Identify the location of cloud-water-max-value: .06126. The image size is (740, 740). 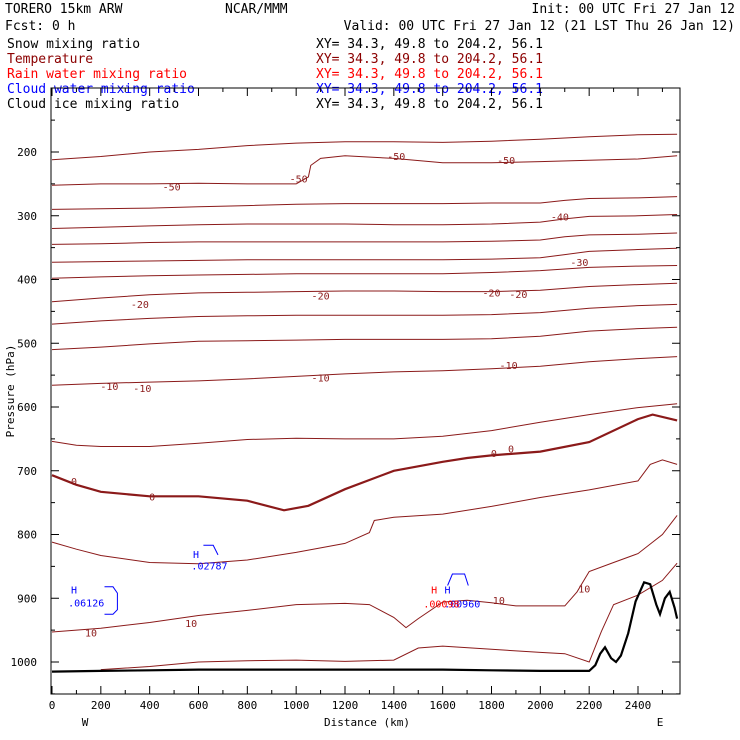
(86, 603).